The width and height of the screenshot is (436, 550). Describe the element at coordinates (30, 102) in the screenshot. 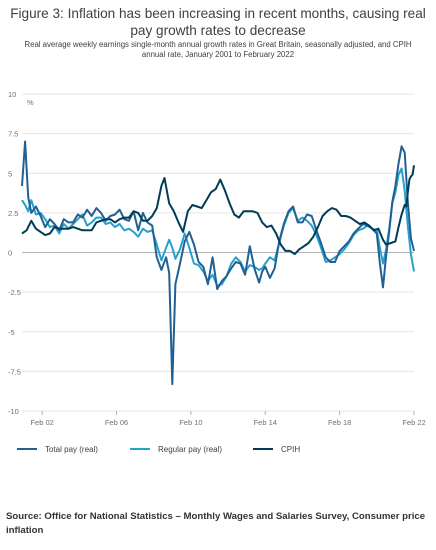

I see `y-unit-label: %` at that location.